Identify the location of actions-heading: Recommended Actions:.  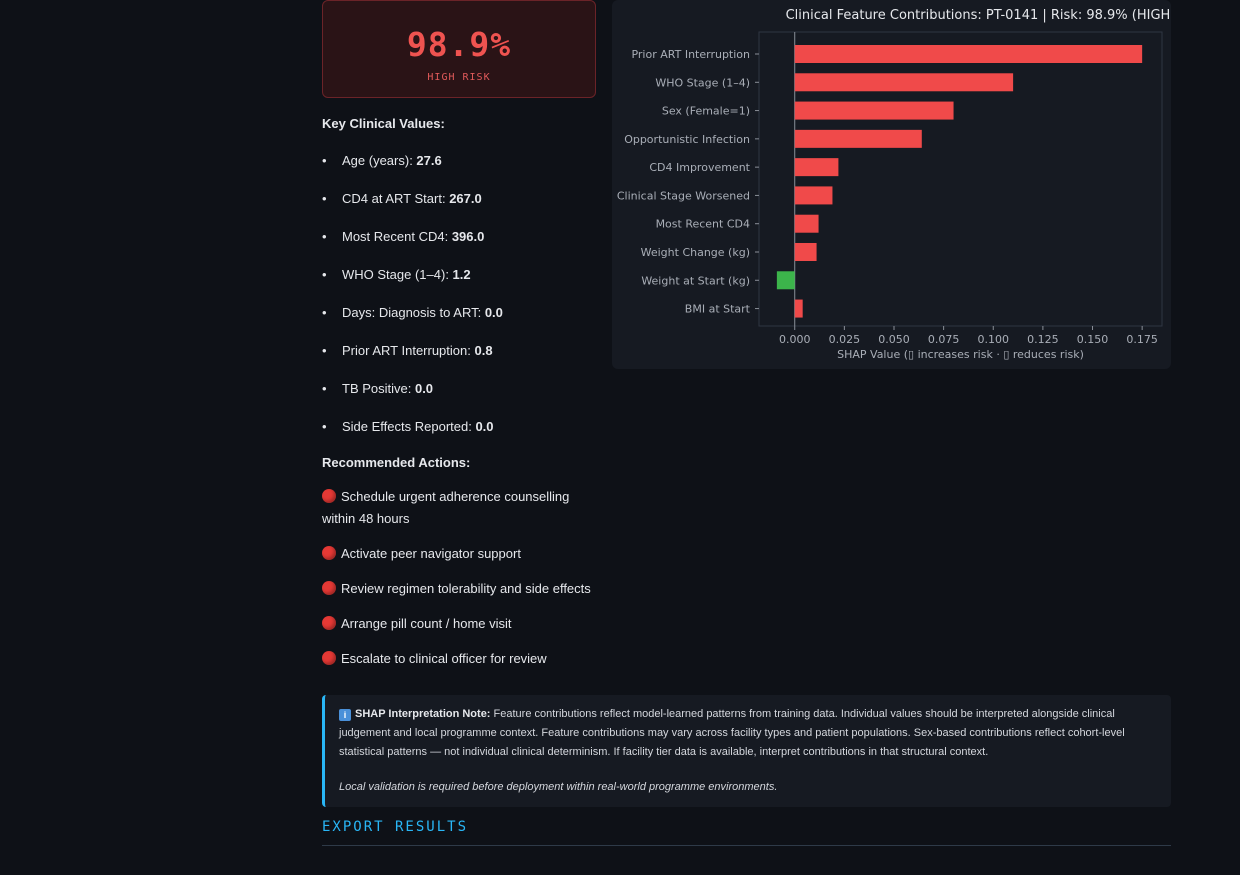
(396, 462).